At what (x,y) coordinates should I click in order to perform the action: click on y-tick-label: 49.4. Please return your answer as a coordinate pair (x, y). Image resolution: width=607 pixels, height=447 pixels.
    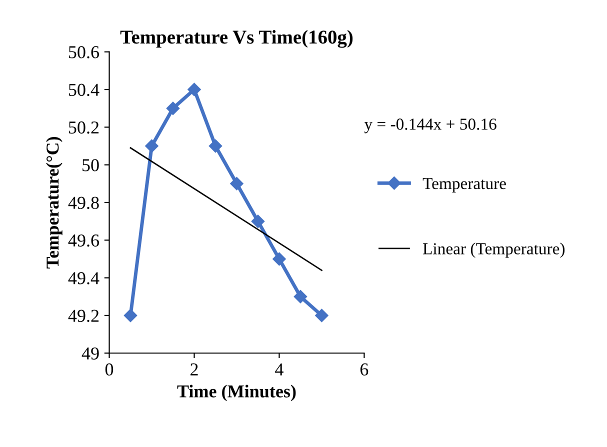
    Looking at the image, I should click on (84, 278).